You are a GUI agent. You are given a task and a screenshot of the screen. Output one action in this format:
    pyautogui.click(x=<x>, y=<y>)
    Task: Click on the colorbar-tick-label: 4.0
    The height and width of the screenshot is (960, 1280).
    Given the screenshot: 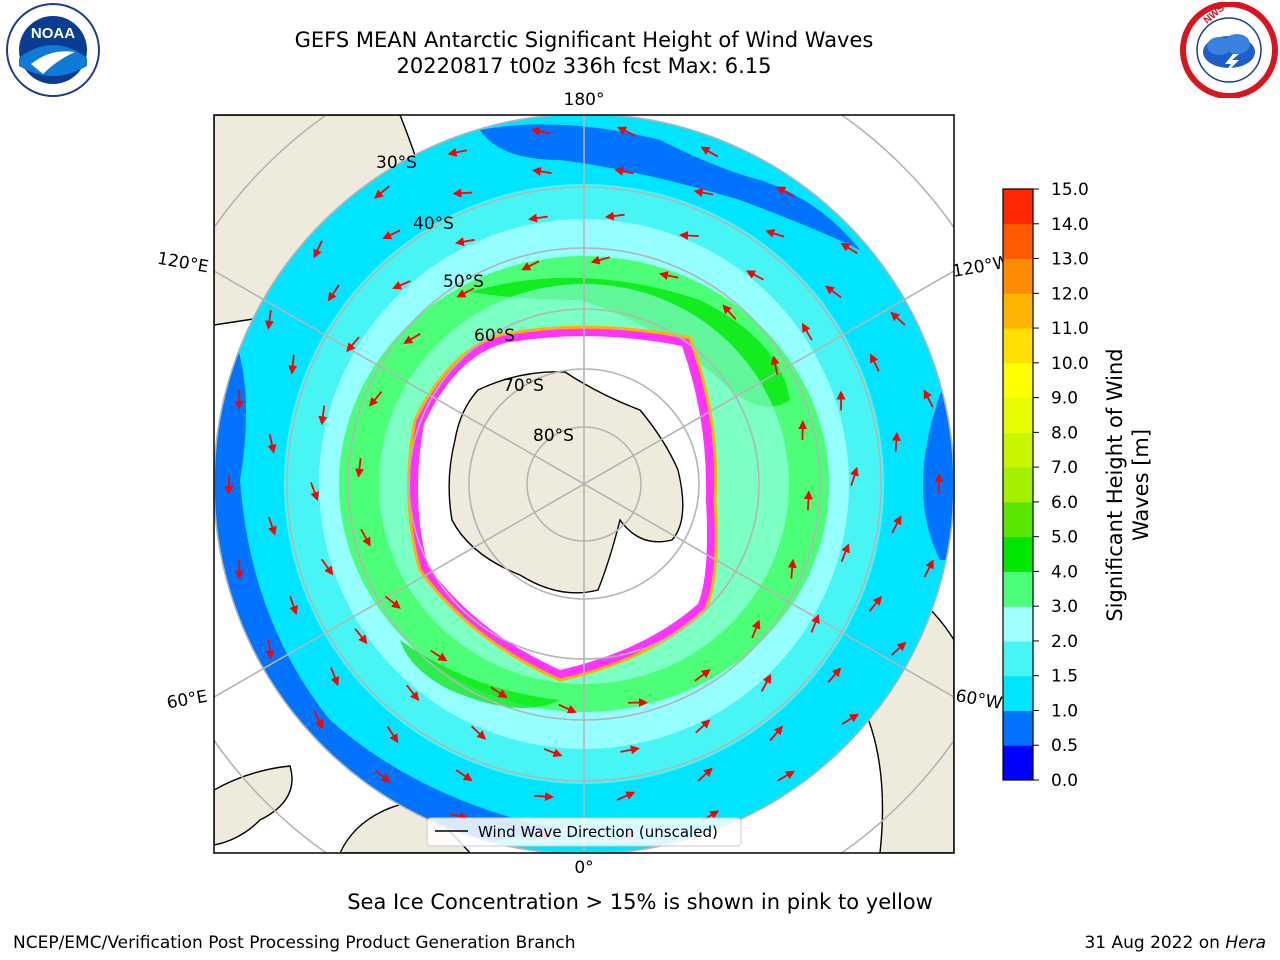 What is the action you would take?
    pyautogui.click(x=1064, y=572)
    